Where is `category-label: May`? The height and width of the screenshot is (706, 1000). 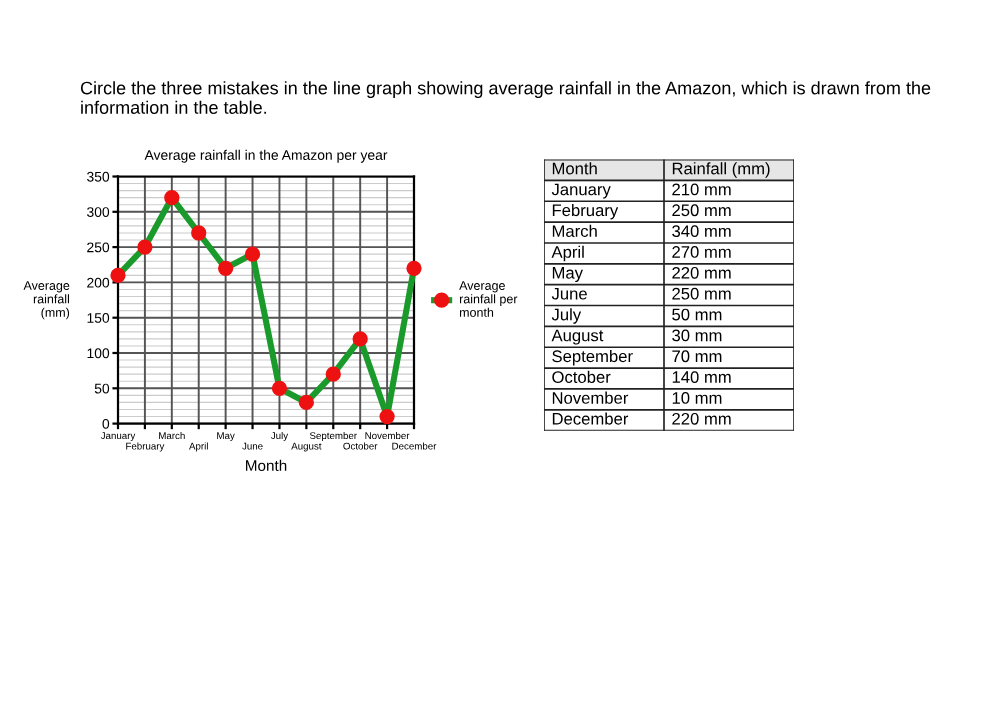 category-label: May is located at coordinates (567, 275).